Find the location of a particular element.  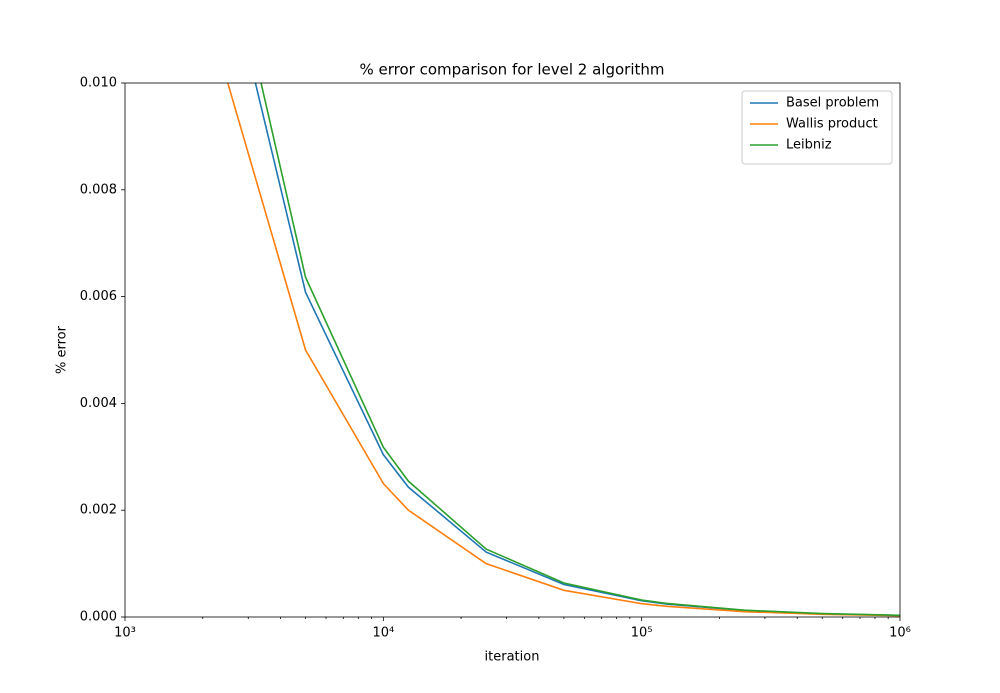

y-axis-label: % error is located at coordinates (62, 349).